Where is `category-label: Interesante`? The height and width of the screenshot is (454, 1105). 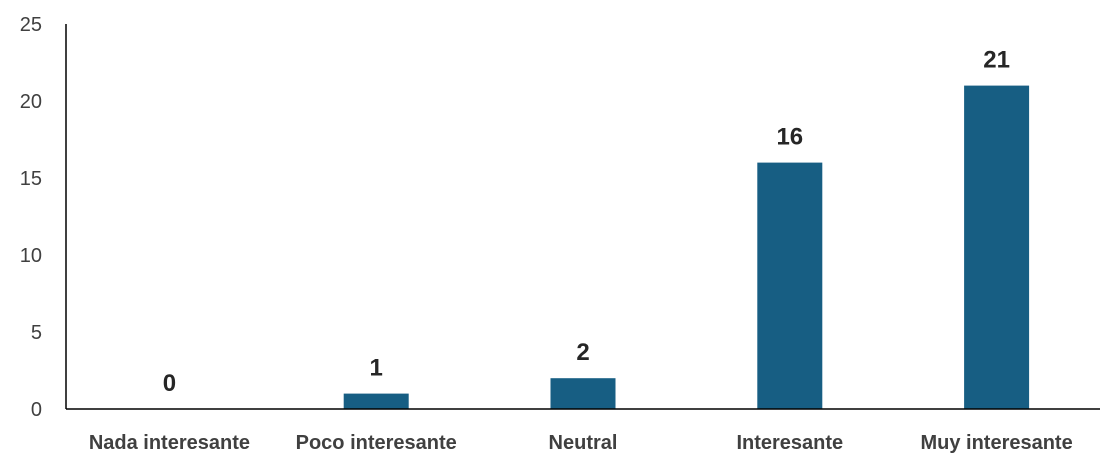
category-label: Interesante is located at coordinates (789, 443).